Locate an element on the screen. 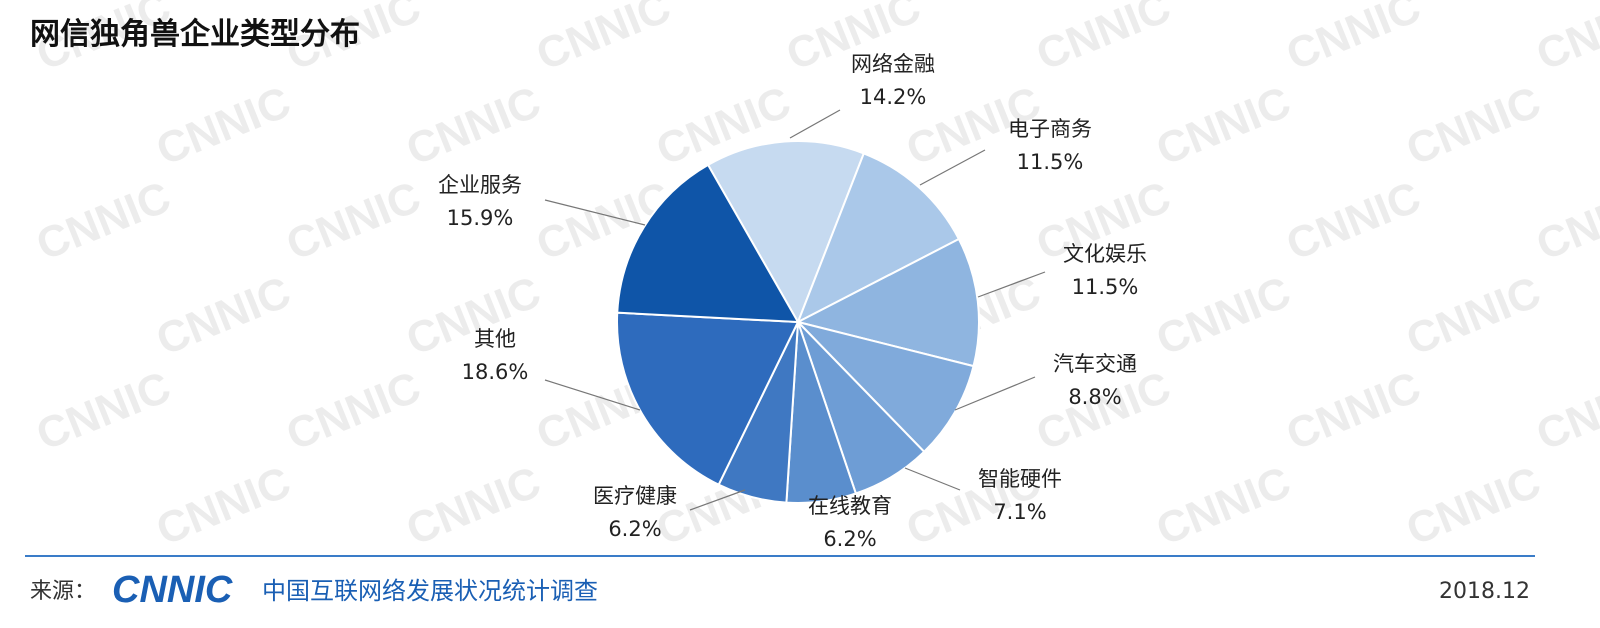 The width and height of the screenshot is (1600, 628). chart-title: 网信独角兽企业类型分布 is located at coordinates (195, 34).